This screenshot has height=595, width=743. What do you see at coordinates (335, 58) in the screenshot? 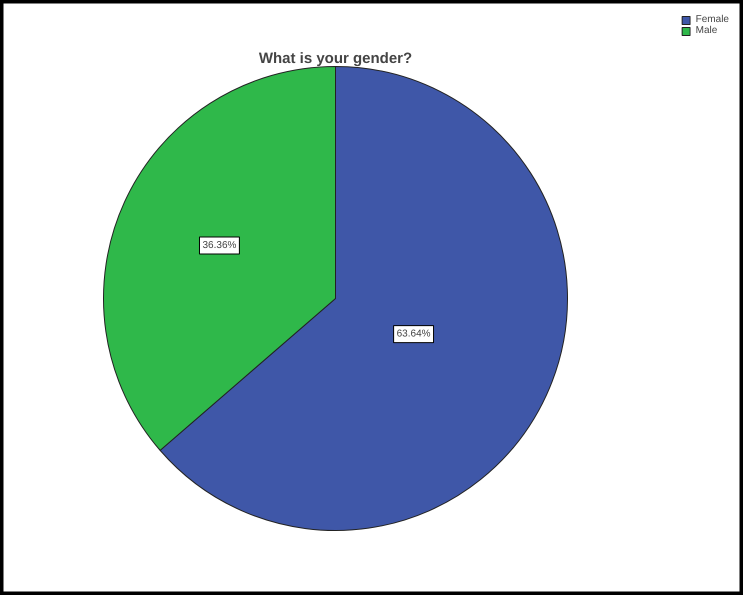
I see `text: What is your gender?` at bounding box center [335, 58].